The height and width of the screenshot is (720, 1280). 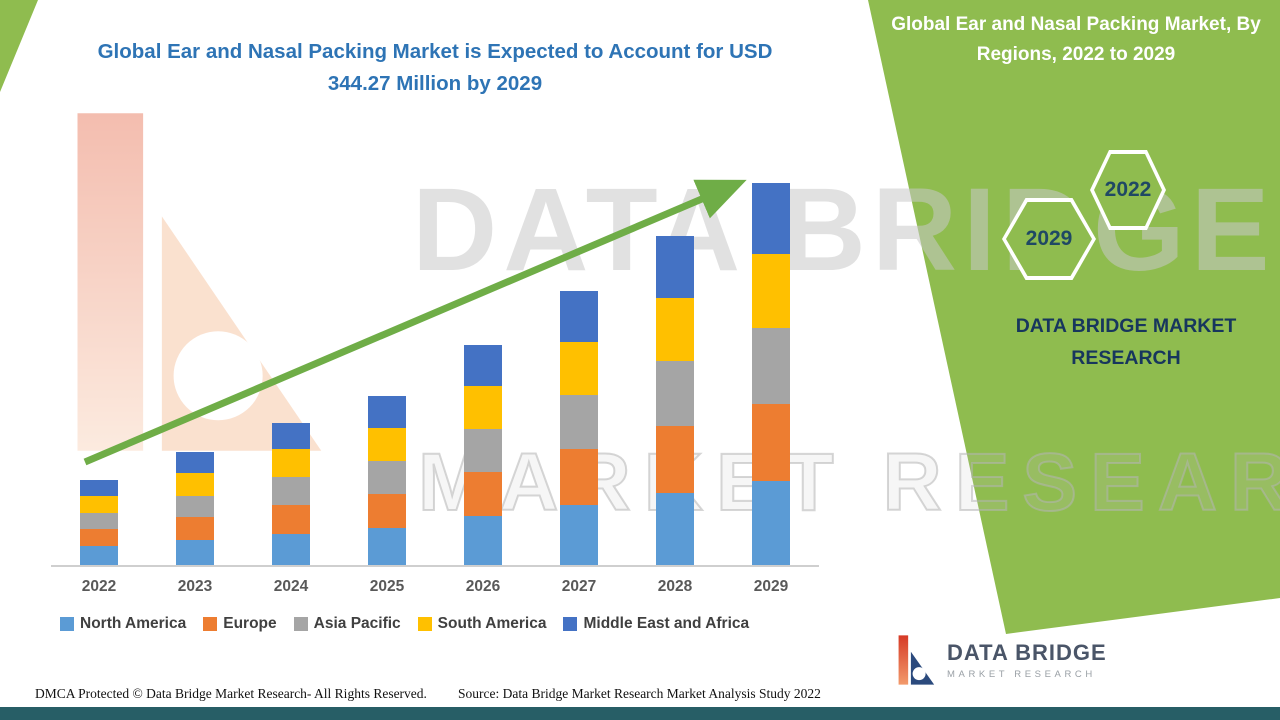 What do you see at coordinates (570, 624) in the screenshot?
I see `legend-swatch-middle-east-and-africa` at bounding box center [570, 624].